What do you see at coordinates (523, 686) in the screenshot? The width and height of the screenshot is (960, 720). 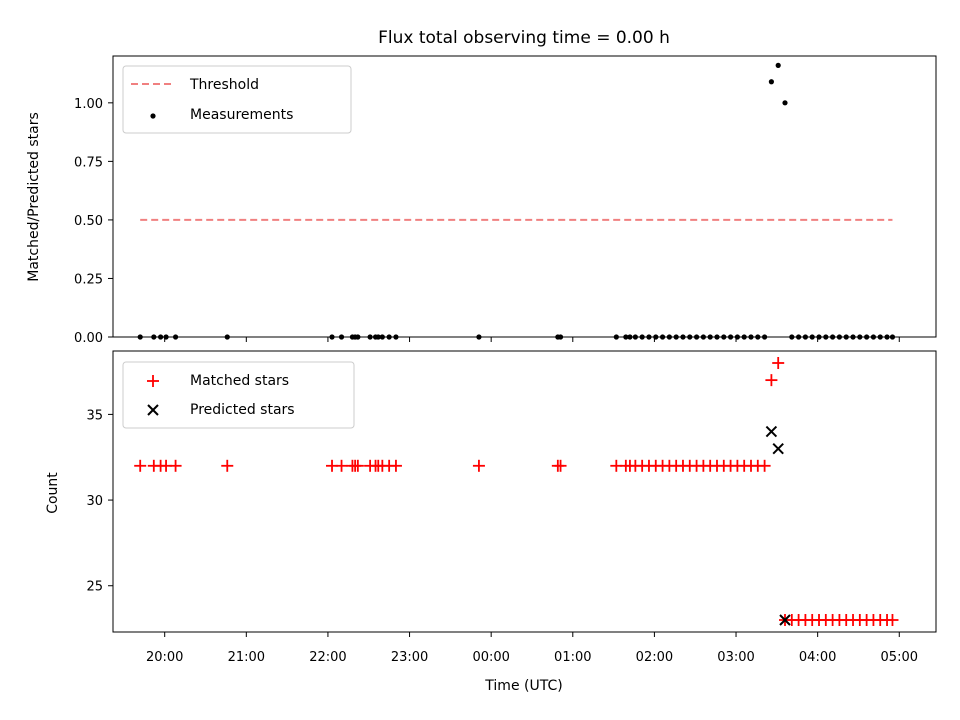 I see `bottom-x-axis-label: Time (UTC)` at bounding box center [523, 686].